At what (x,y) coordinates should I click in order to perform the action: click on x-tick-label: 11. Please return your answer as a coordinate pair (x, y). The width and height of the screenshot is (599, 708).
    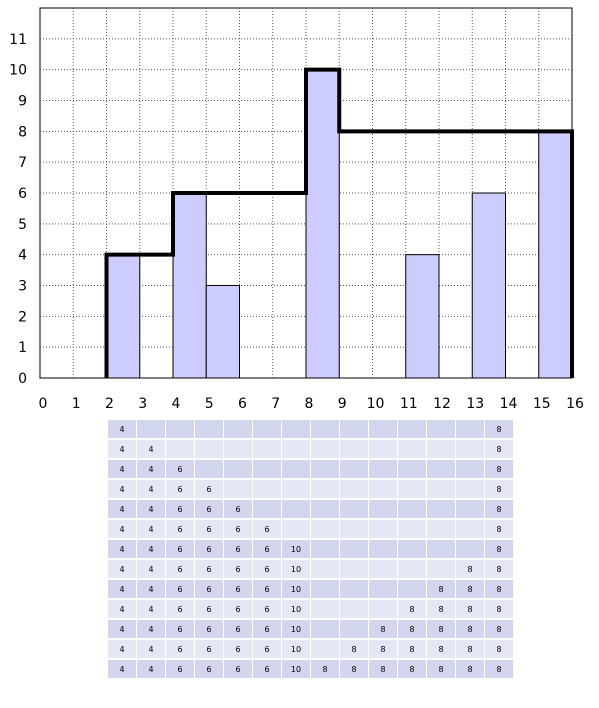
    Looking at the image, I should click on (409, 404).